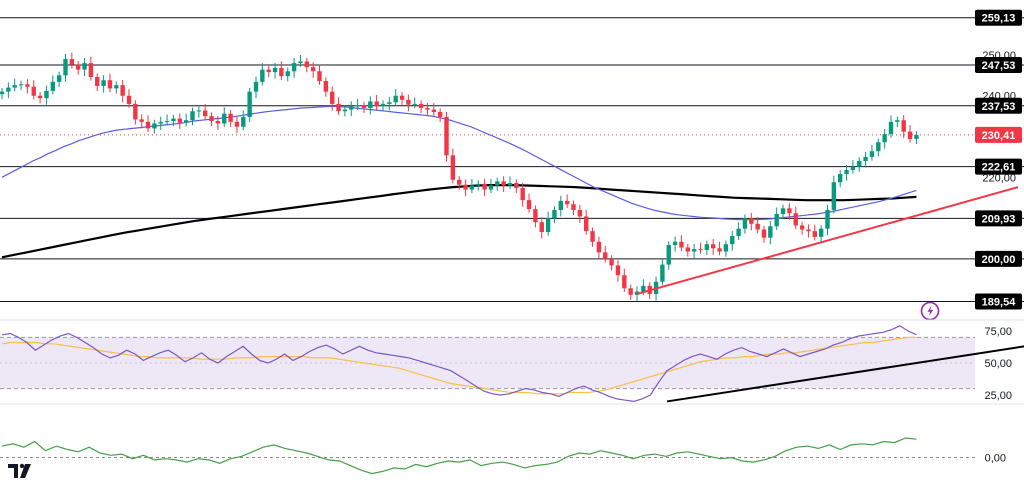  What do you see at coordinates (999, 19) in the screenshot?
I see `level-label-text: 259,13` at bounding box center [999, 19].